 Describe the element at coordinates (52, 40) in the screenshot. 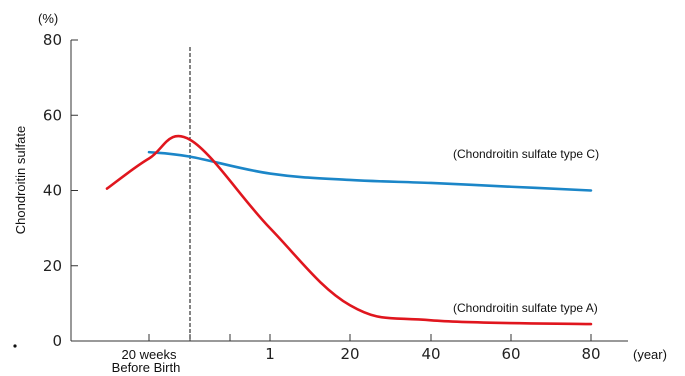

I see `y-tick-label: 80` at that location.